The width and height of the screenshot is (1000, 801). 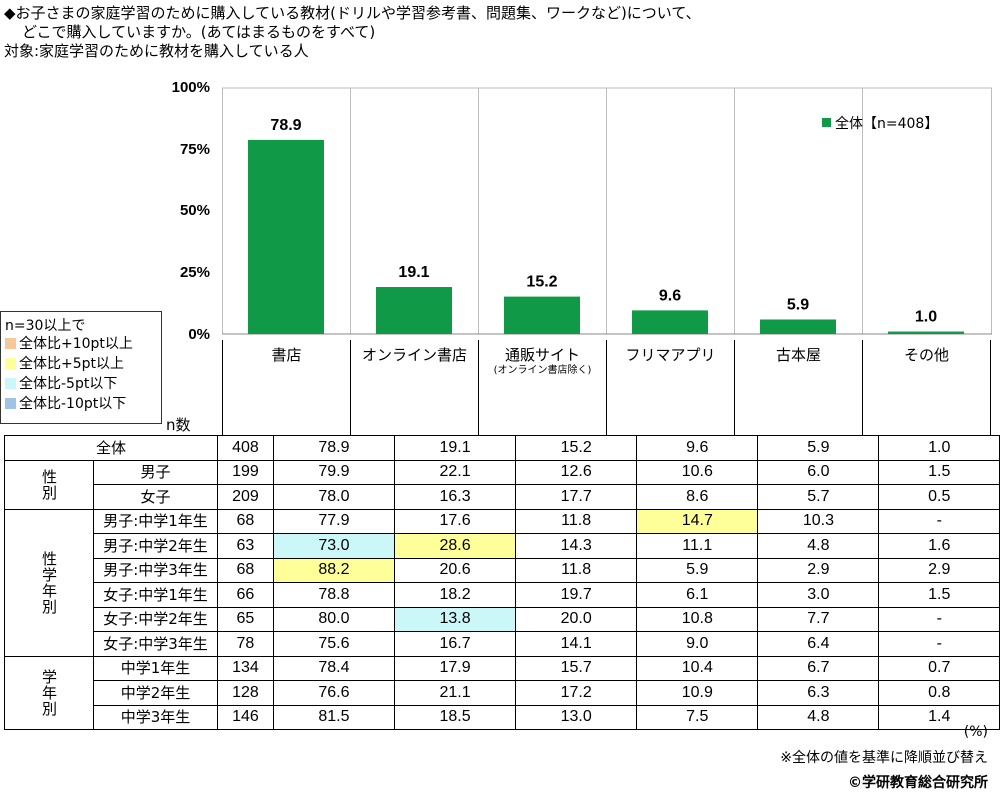 I want to click on legend-item-plus10: 全体比+10pt以上, so click(x=69, y=344).